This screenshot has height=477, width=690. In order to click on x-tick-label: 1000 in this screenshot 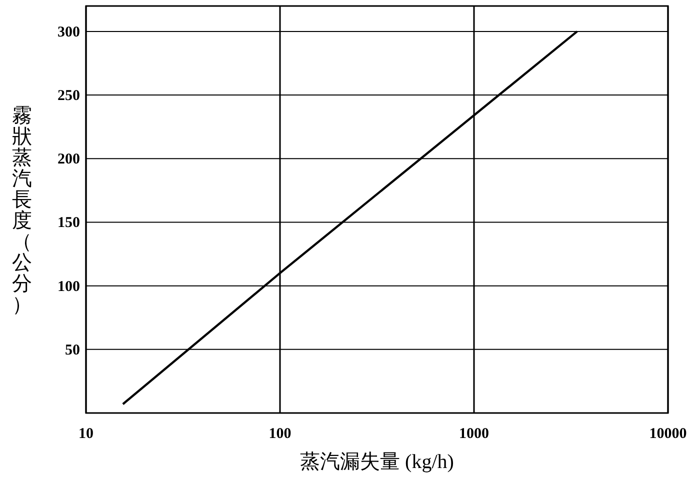, I will do `click(474, 434)`.